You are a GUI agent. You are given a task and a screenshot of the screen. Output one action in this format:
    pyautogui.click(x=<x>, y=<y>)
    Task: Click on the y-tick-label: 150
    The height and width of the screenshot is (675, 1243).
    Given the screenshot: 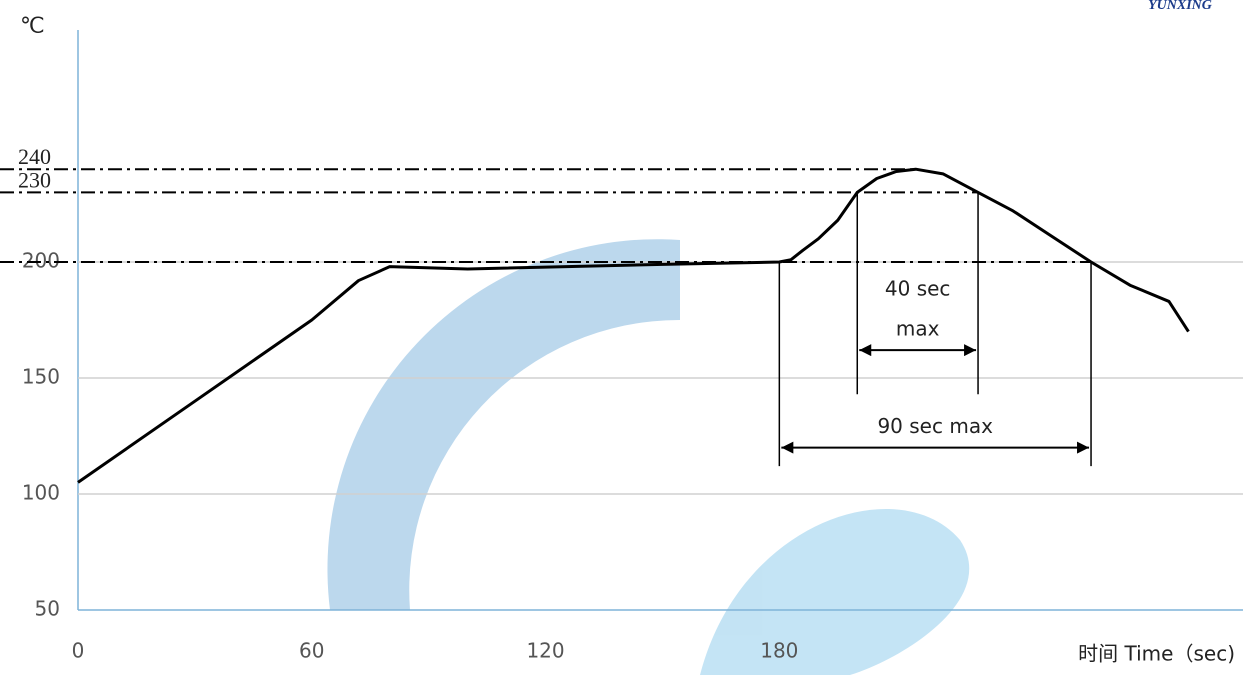 What is the action you would take?
    pyautogui.click(x=41, y=377)
    